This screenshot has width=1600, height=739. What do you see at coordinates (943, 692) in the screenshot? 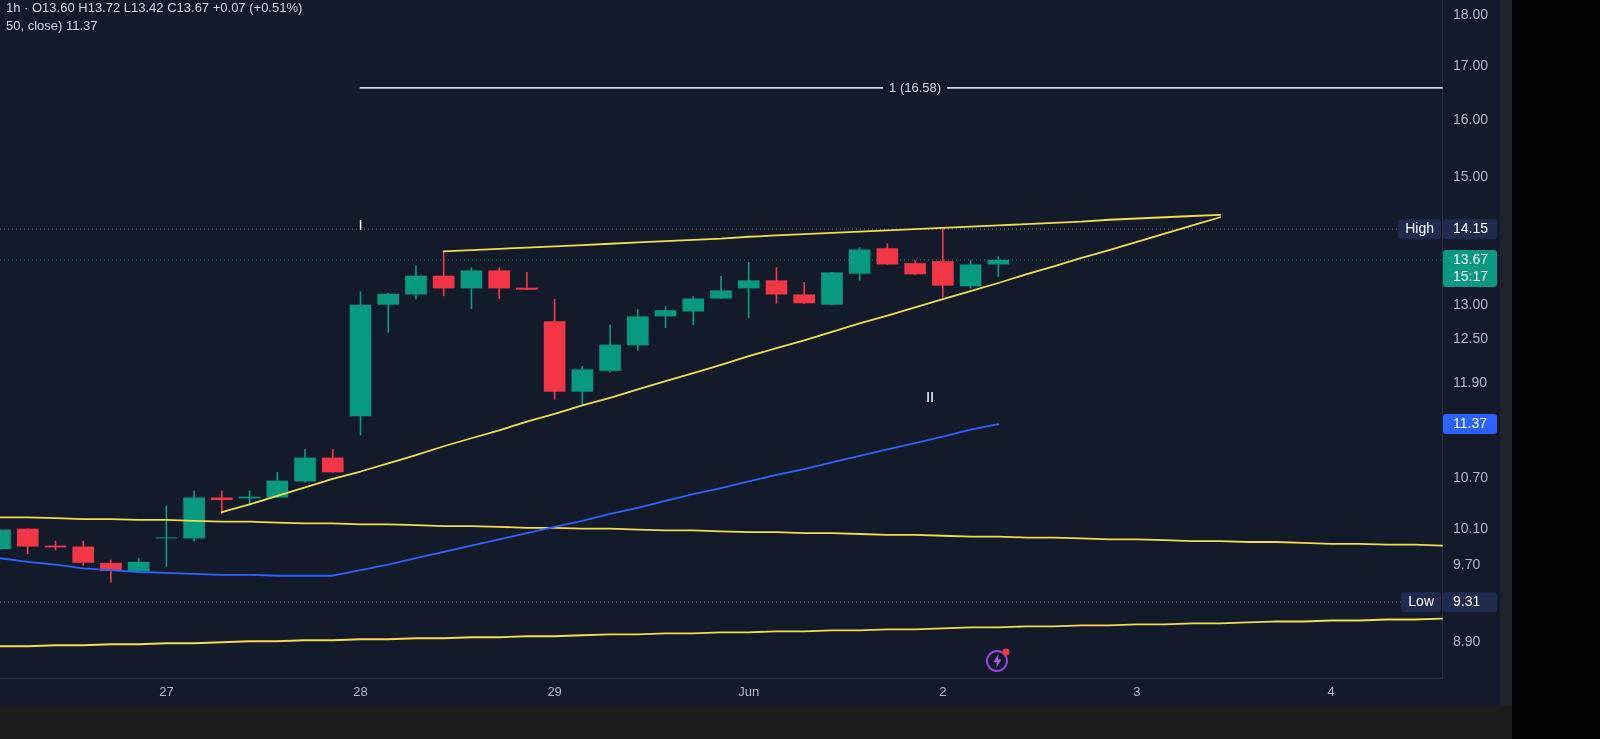
I see `x-tick-label: 2` at bounding box center [943, 692].